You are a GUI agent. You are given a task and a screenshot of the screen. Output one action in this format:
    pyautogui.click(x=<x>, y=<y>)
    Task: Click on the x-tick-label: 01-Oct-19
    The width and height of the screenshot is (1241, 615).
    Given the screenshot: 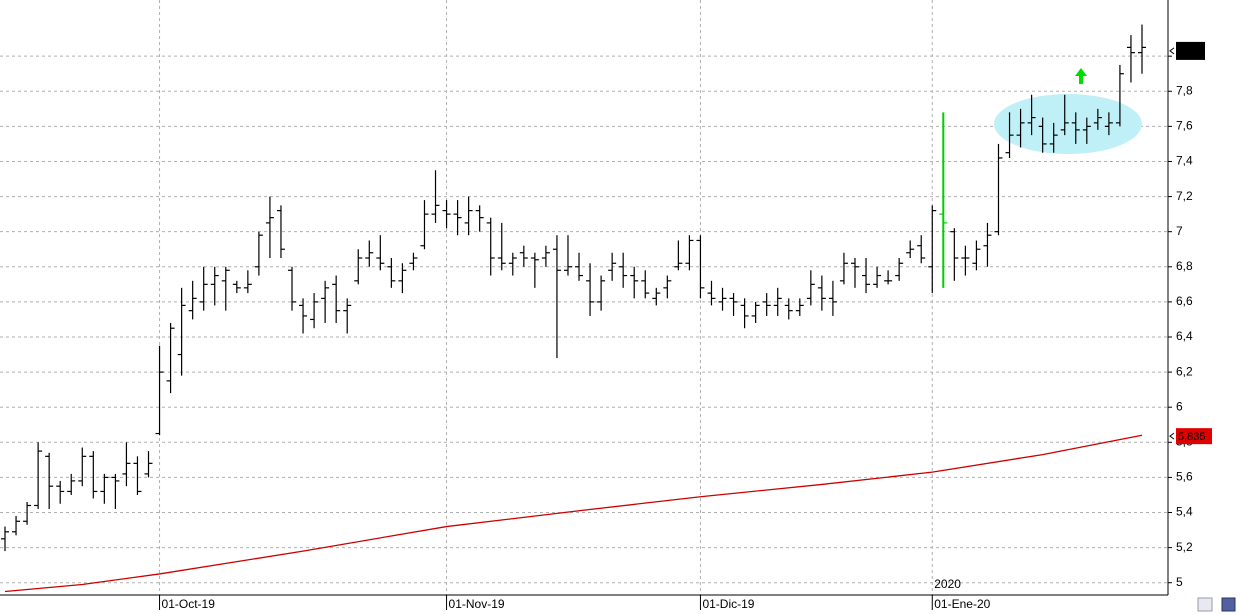 What is the action you would take?
    pyautogui.click(x=189, y=604)
    